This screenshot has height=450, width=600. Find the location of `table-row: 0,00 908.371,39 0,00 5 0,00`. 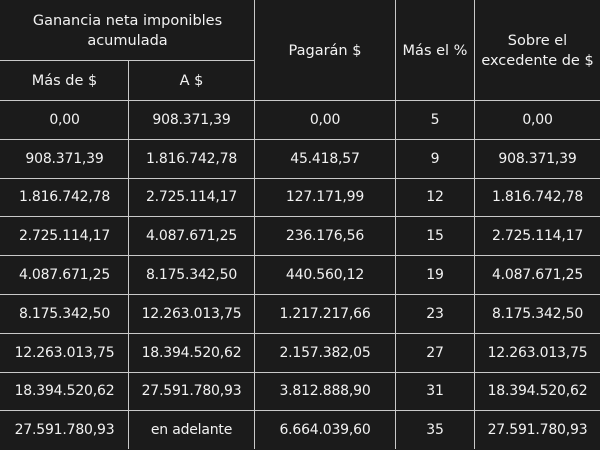

table-row: 0,00 908.371,39 0,00 5 0,00 is located at coordinates (300, 120).